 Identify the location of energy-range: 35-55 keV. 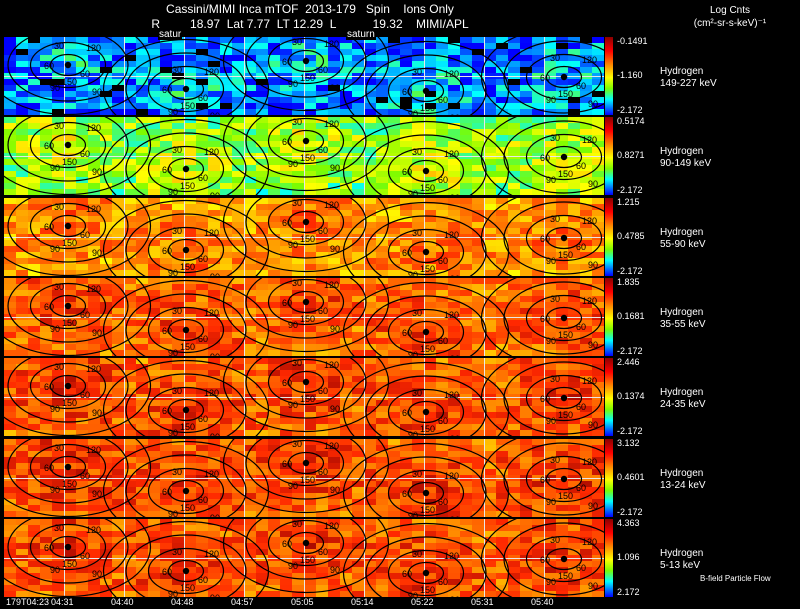
(683, 324).